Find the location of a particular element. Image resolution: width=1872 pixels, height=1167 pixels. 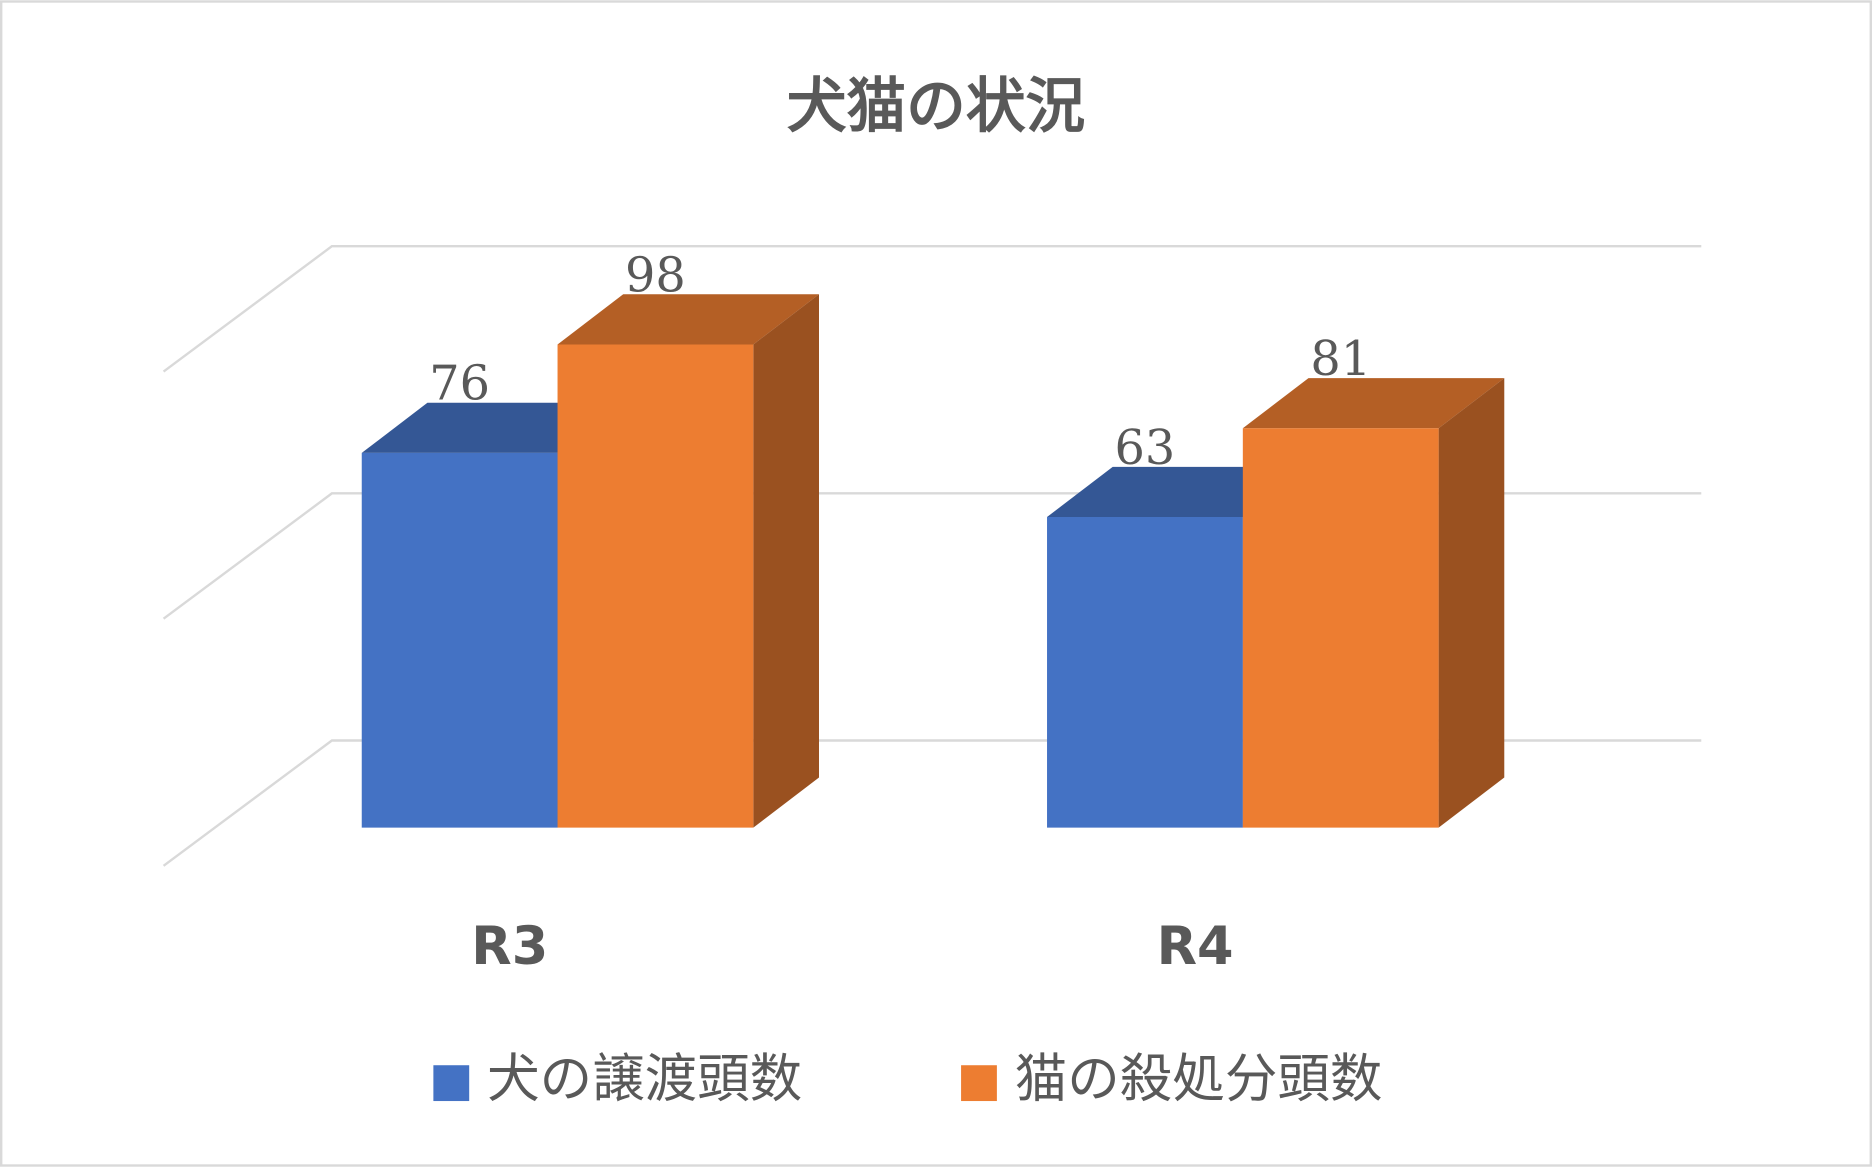

value-label: 76 is located at coordinates (459, 384).